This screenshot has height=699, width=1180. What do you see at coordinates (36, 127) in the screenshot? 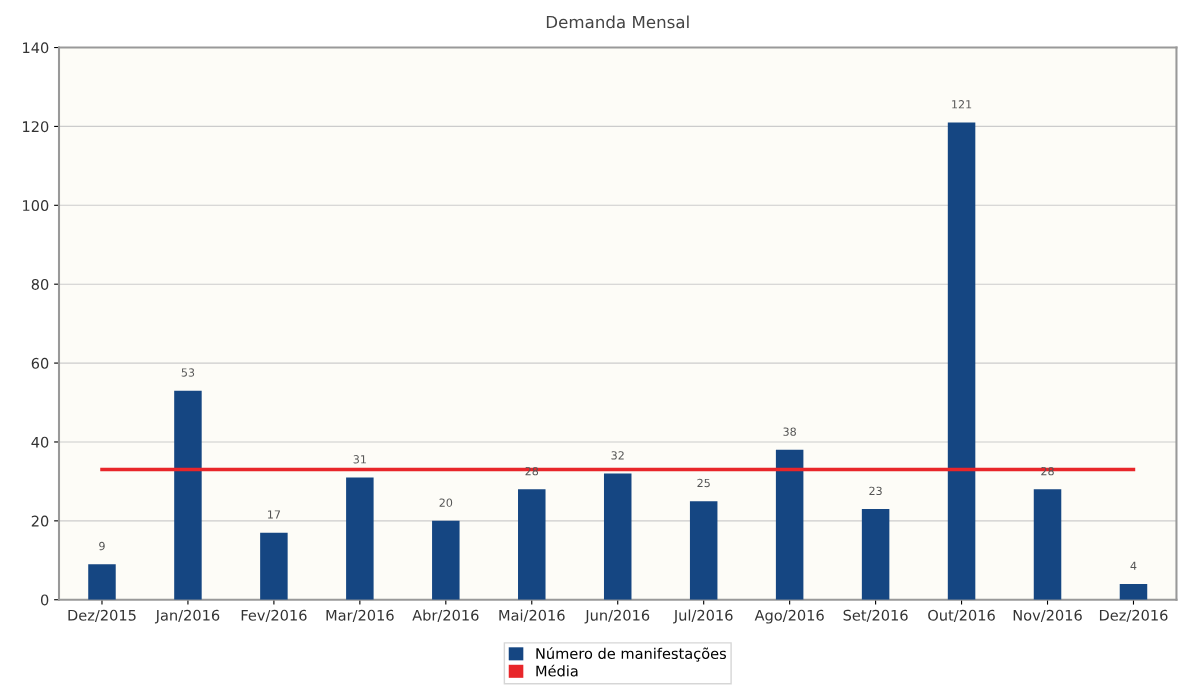
I see `y-tick-label: 120` at bounding box center [36, 127].